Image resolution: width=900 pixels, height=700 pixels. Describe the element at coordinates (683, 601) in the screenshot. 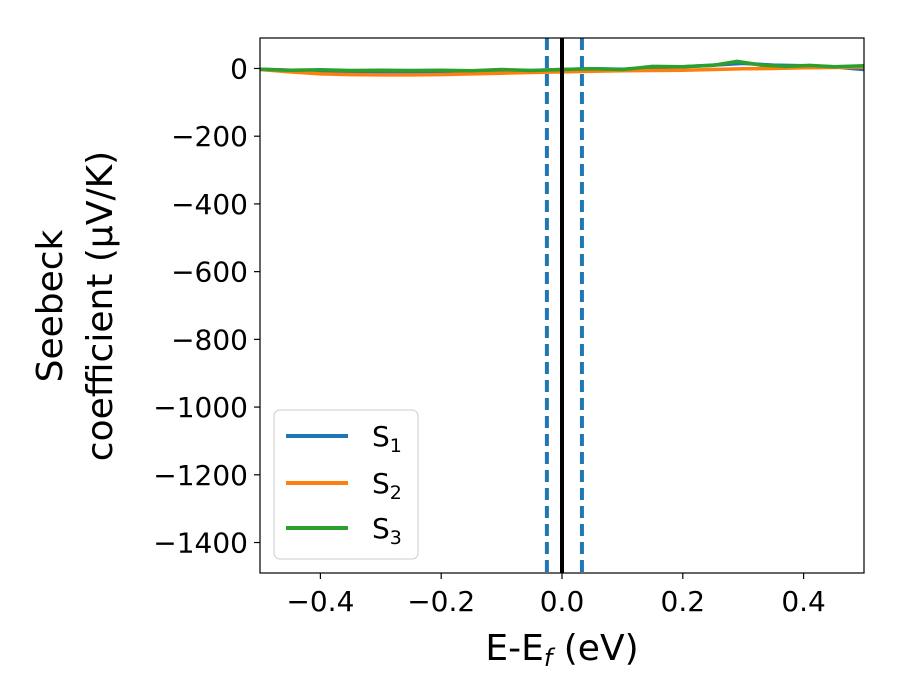

I see `x-tick-label: 0.2` at that location.